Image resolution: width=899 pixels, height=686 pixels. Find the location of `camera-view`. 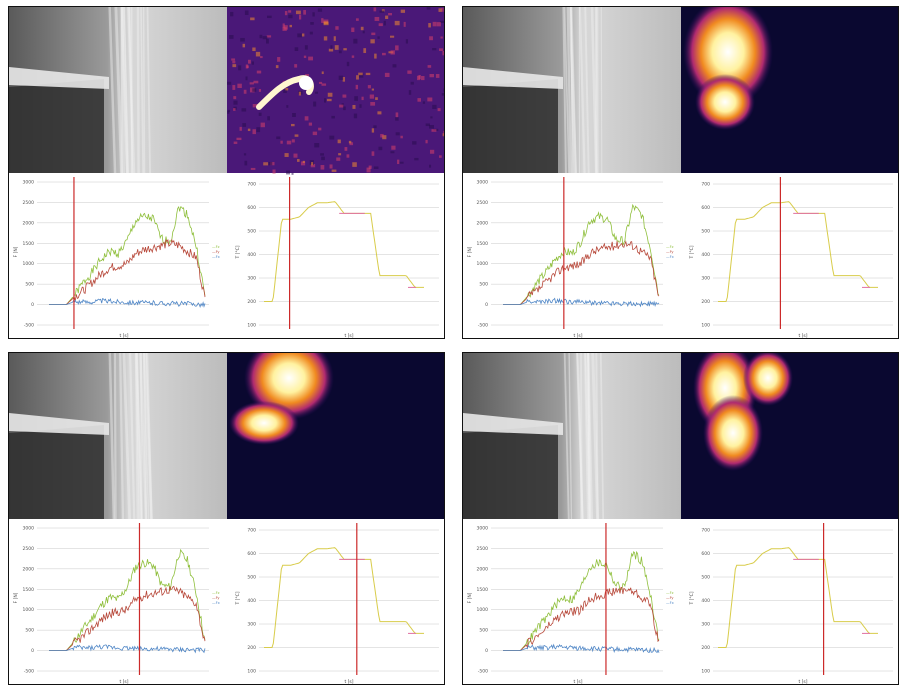

camera-view is located at coordinates (118, 90).